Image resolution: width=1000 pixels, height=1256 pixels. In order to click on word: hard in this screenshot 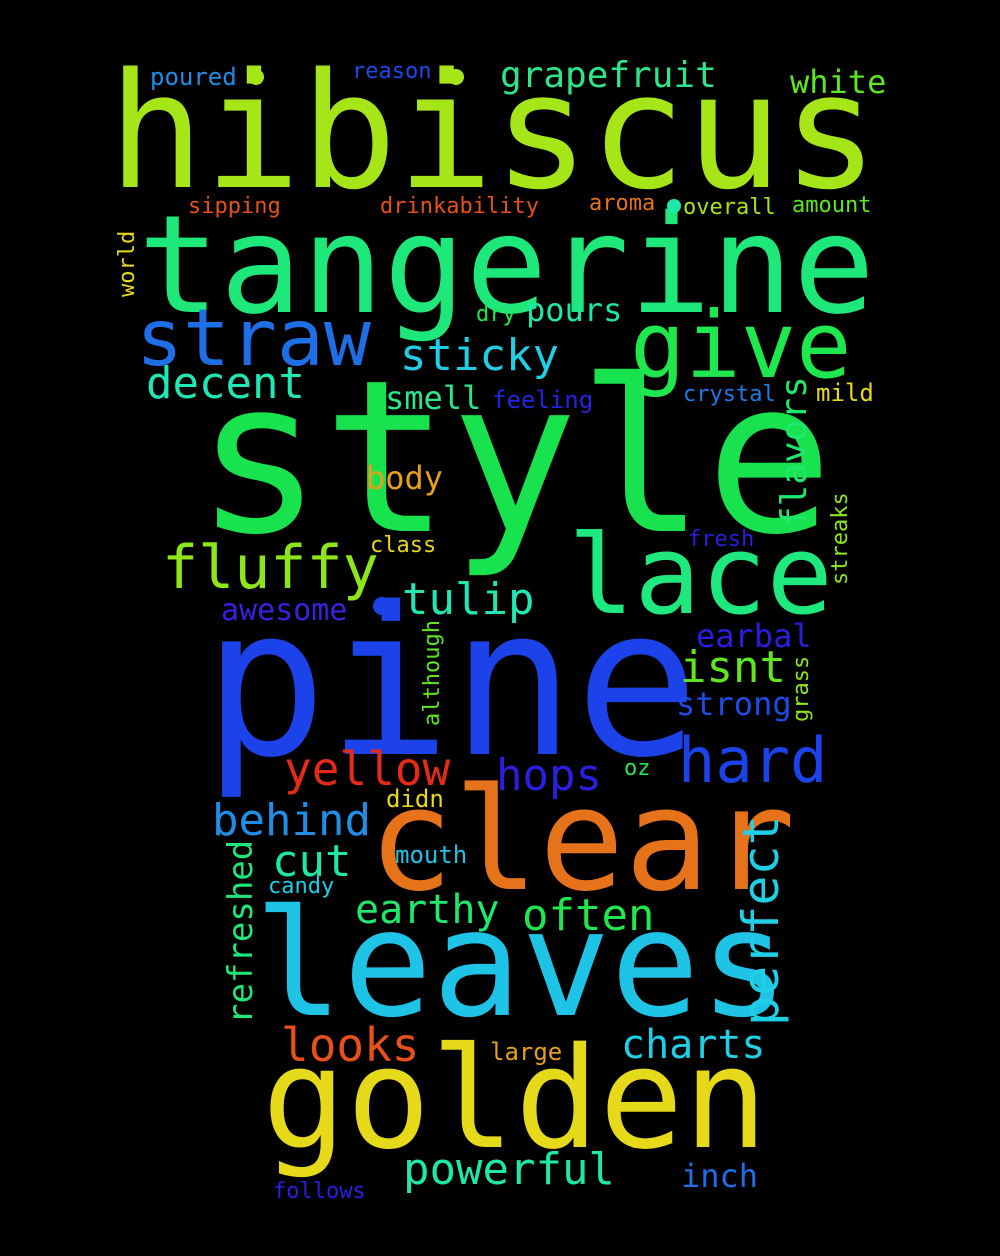, I will do `click(753, 760)`.